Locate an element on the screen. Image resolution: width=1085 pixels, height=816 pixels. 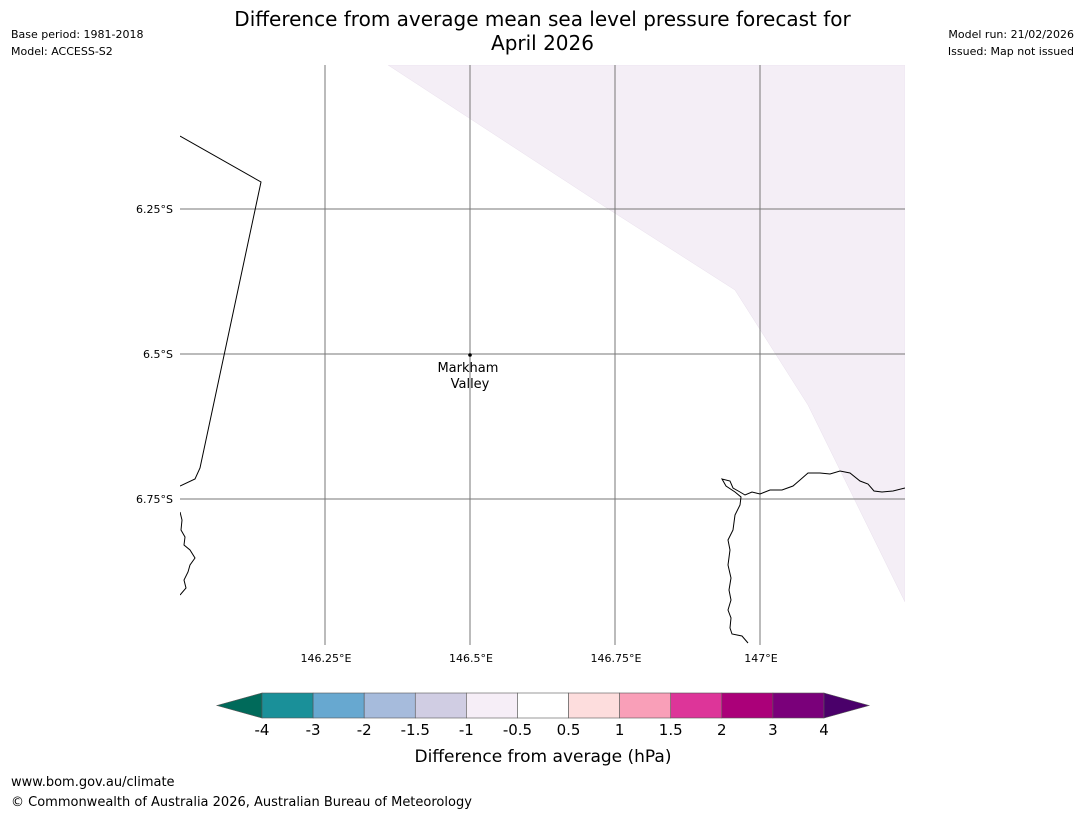
colorbar-tick-label: 2 is located at coordinates (722, 730).